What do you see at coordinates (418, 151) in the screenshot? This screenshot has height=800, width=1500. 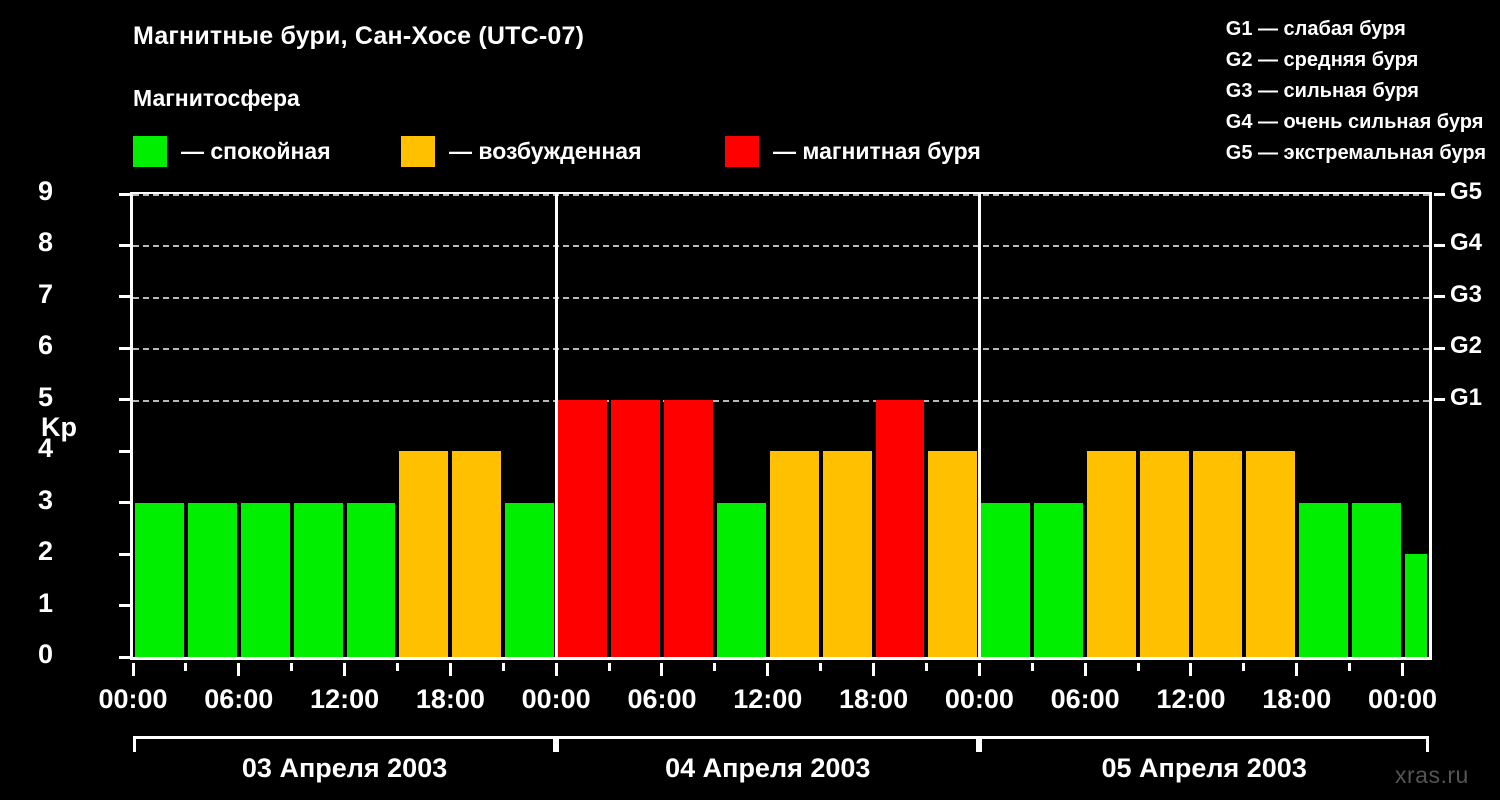 I see `legend-swatch-unsettled` at bounding box center [418, 151].